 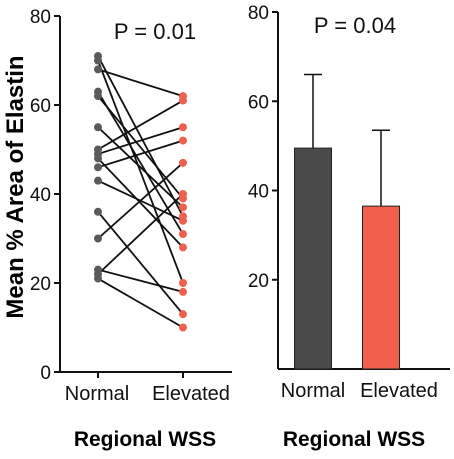 I want to click on left-p-value: P = 0.01, so click(x=155, y=31).